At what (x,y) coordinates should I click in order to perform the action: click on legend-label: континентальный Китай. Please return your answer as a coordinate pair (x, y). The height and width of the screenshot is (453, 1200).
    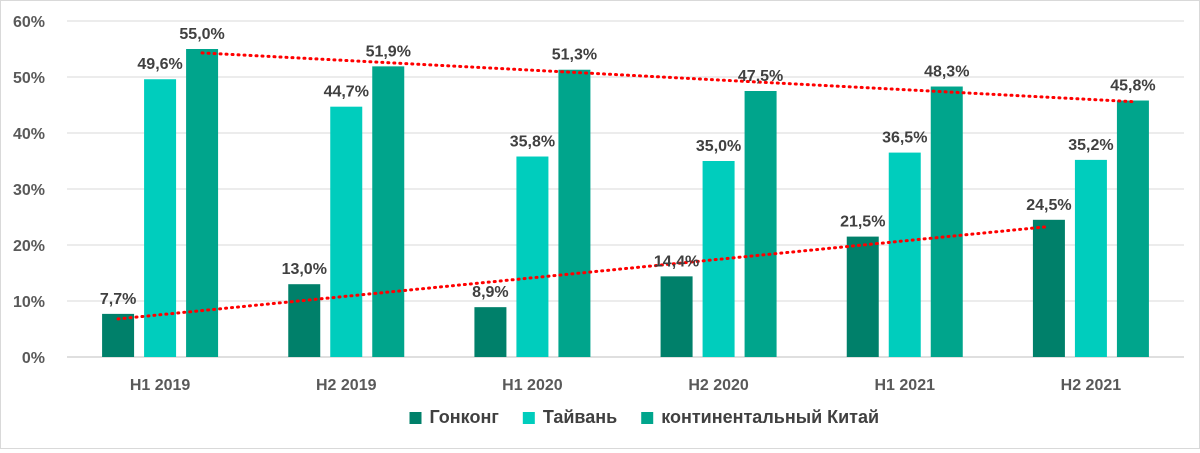
    Looking at the image, I should click on (770, 417).